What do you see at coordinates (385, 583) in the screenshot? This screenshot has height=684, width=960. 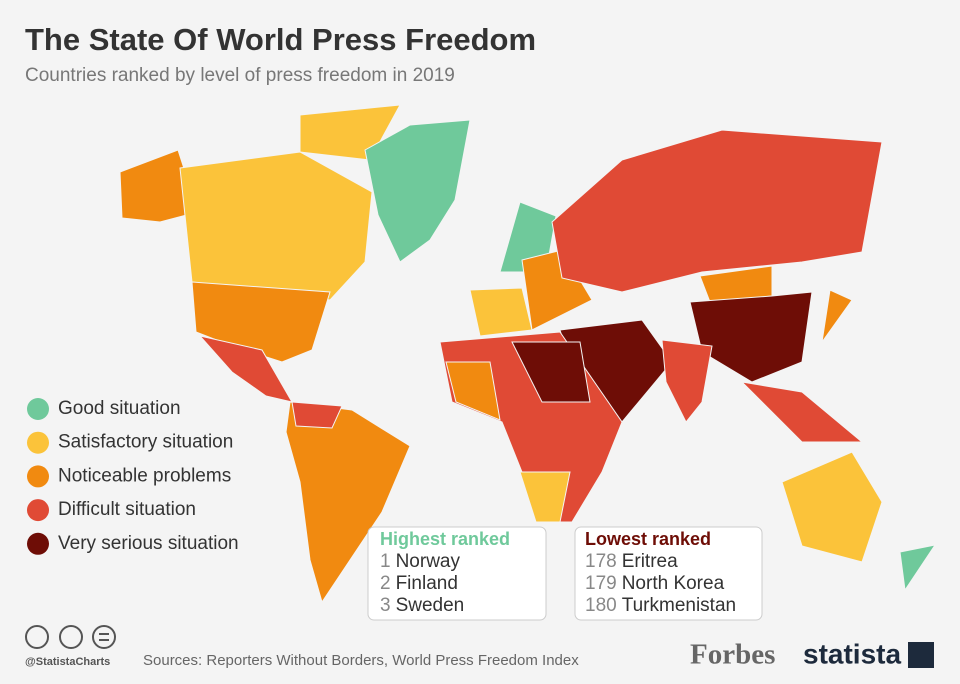 I see `rank-number: 2` at bounding box center [385, 583].